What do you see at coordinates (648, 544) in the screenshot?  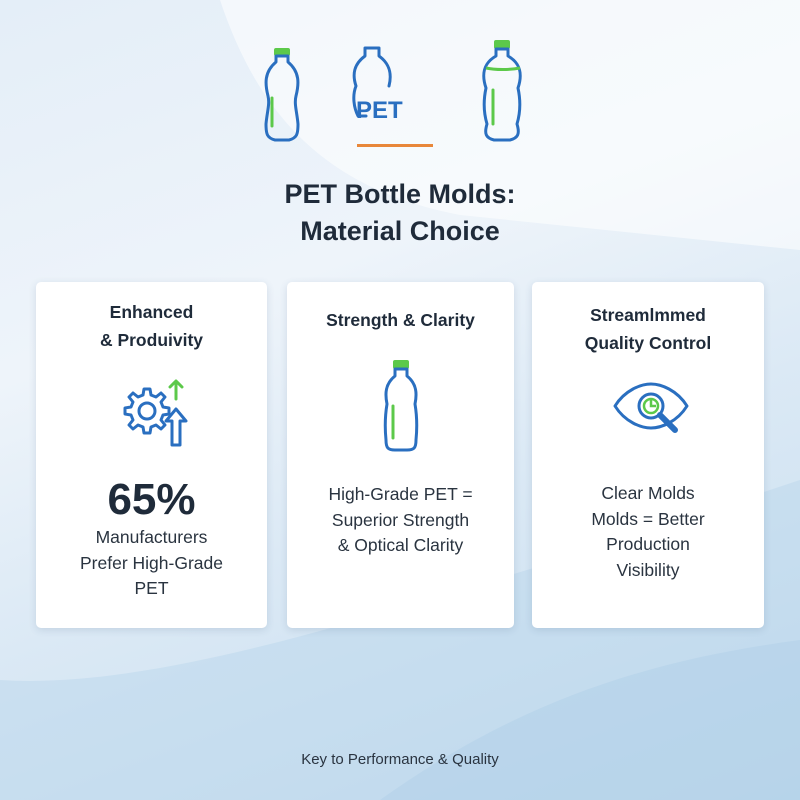 I see `card-text-line: Production` at bounding box center [648, 544].